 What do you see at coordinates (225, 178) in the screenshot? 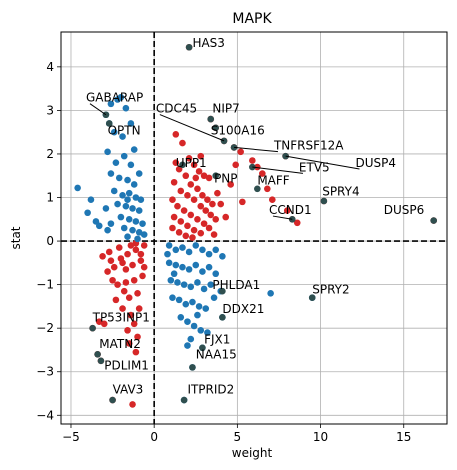
I see `annotation-label: PNP` at bounding box center [225, 178].